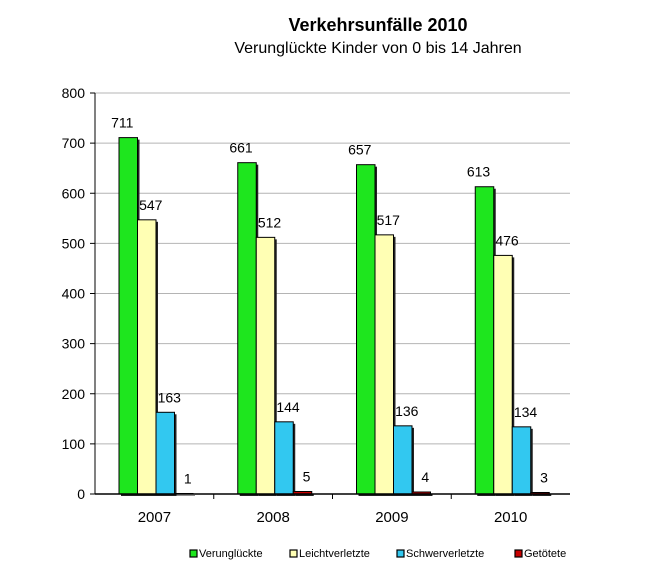 The width and height of the screenshot is (668, 586). Describe the element at coordinates (360, 150) in the screenshot. I see `data-label: 657` at that location.